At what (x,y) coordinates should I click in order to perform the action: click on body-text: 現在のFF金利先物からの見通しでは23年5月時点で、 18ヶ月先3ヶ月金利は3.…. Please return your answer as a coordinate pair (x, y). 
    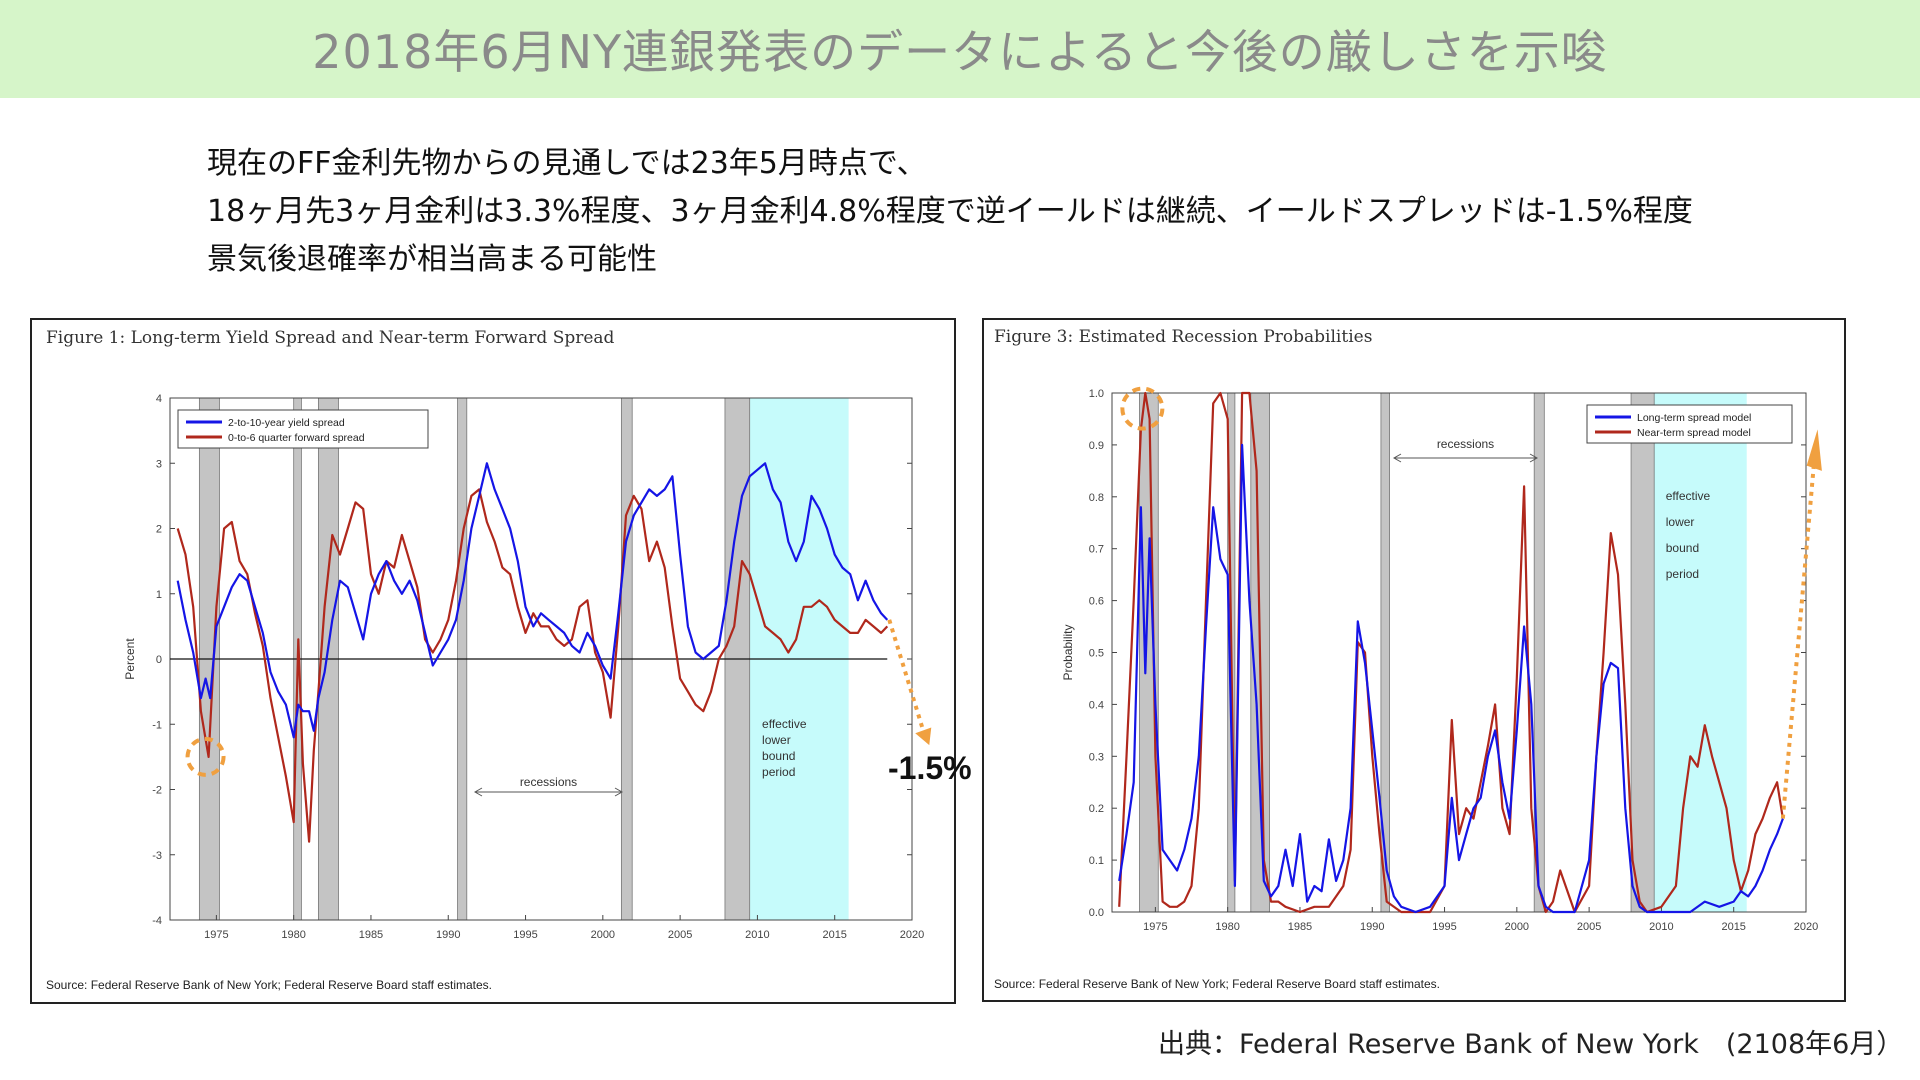
    Looking at the image, I should click on (950, 212).